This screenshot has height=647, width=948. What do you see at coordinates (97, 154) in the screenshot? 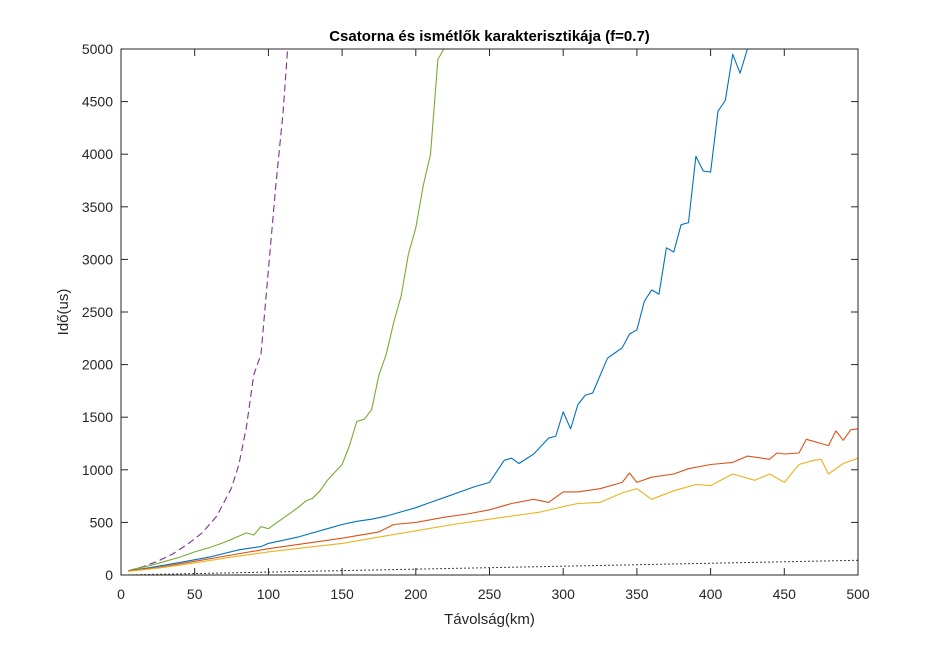
I see `y-tick-label: 4000` at bounding box center [97, 154].